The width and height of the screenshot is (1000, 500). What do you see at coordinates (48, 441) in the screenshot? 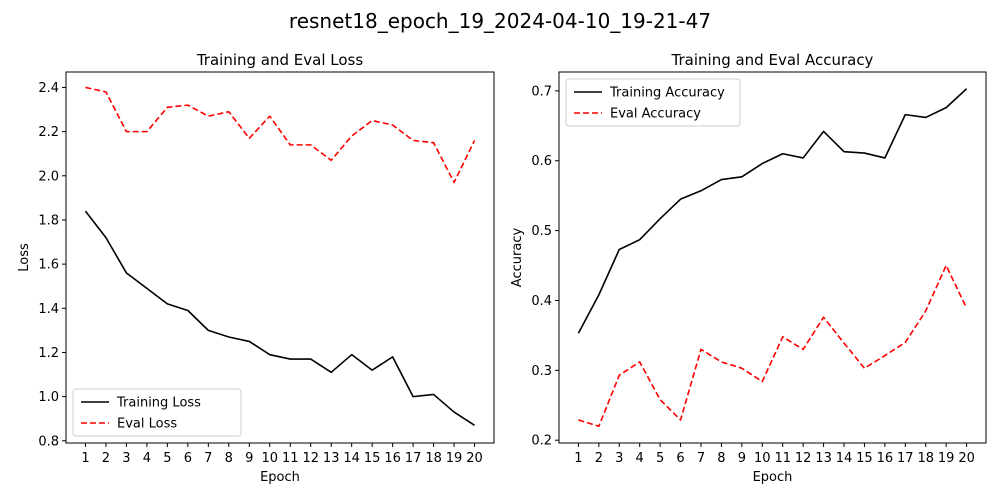
I see `loss-y-tick-label: 0.8` at bounding box center [48, 441].